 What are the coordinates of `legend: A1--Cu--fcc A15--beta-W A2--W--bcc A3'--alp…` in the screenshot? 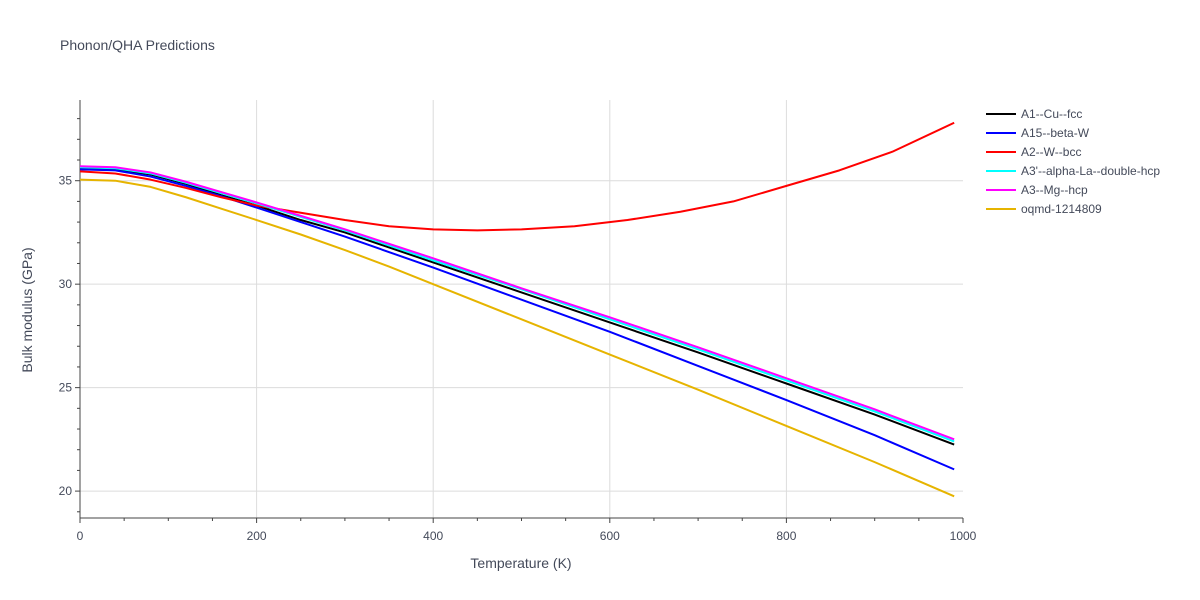 It's located at (1073, 161).